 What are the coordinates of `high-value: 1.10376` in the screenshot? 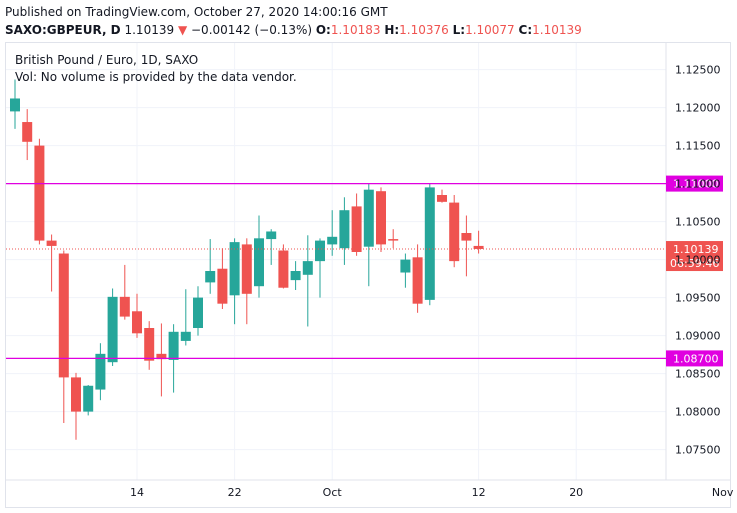 It's located at (424, 30).